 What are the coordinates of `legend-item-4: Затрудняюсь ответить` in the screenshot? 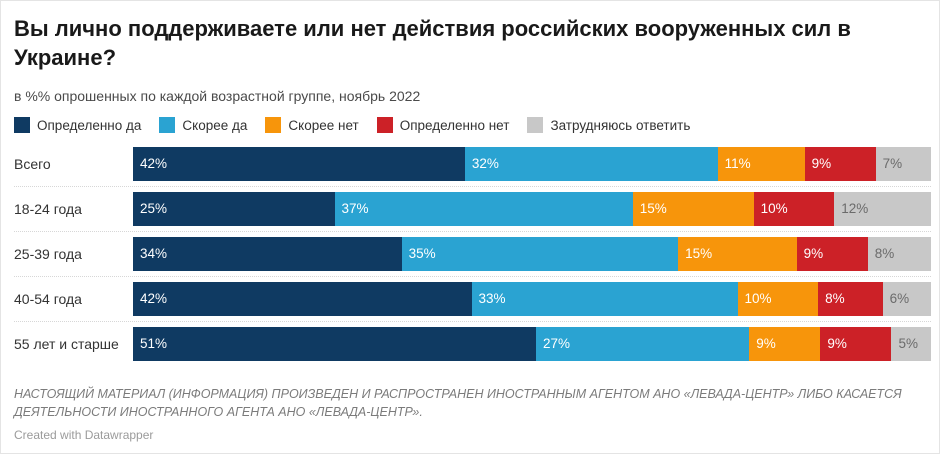 It's located at (609, 125).